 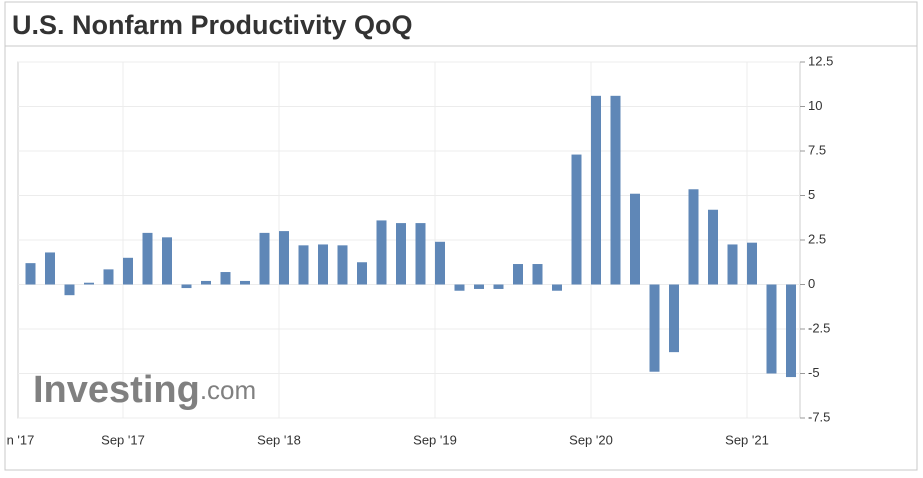 I want to click on y-tick-label: 10, so click(x=815, y=105).